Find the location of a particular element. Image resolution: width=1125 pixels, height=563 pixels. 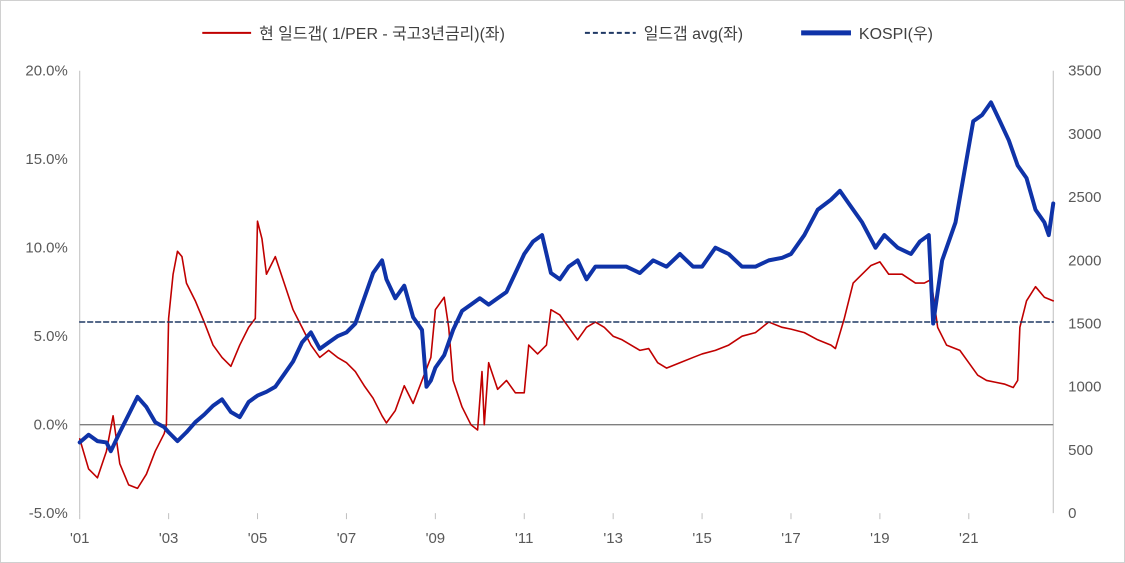

right-tick-label: 1000 is located at coordinates (1084, 387).